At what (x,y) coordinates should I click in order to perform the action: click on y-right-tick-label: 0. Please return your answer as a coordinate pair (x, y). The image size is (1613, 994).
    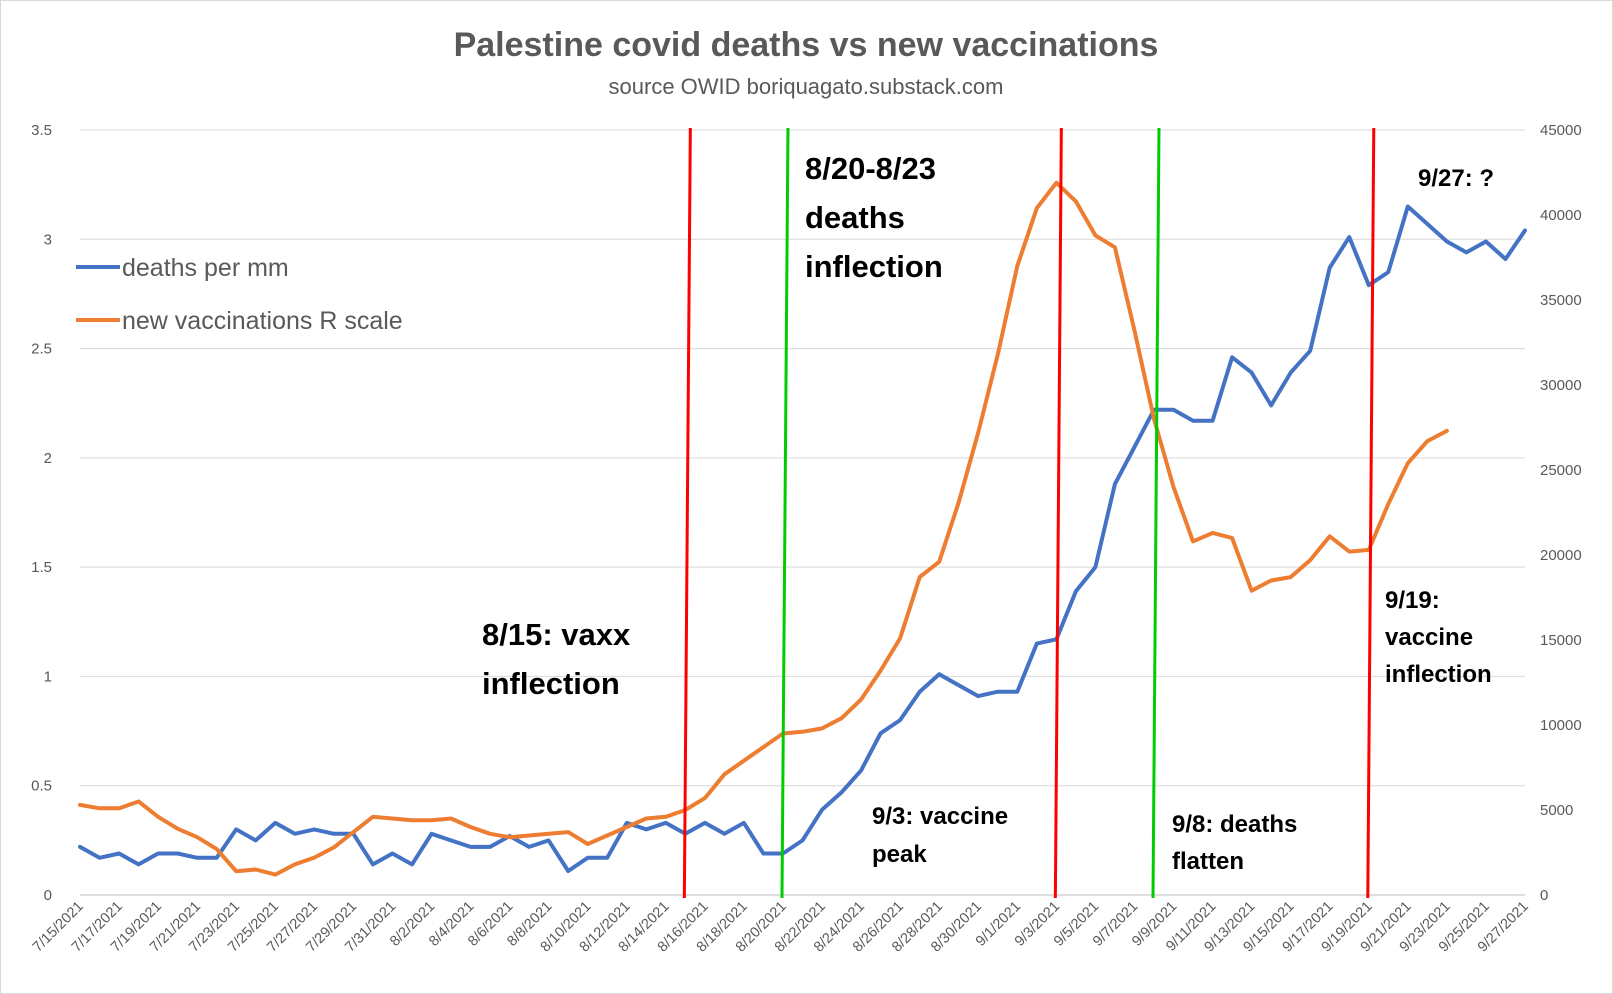
    Looking at the image, I should click on (1544, 895).